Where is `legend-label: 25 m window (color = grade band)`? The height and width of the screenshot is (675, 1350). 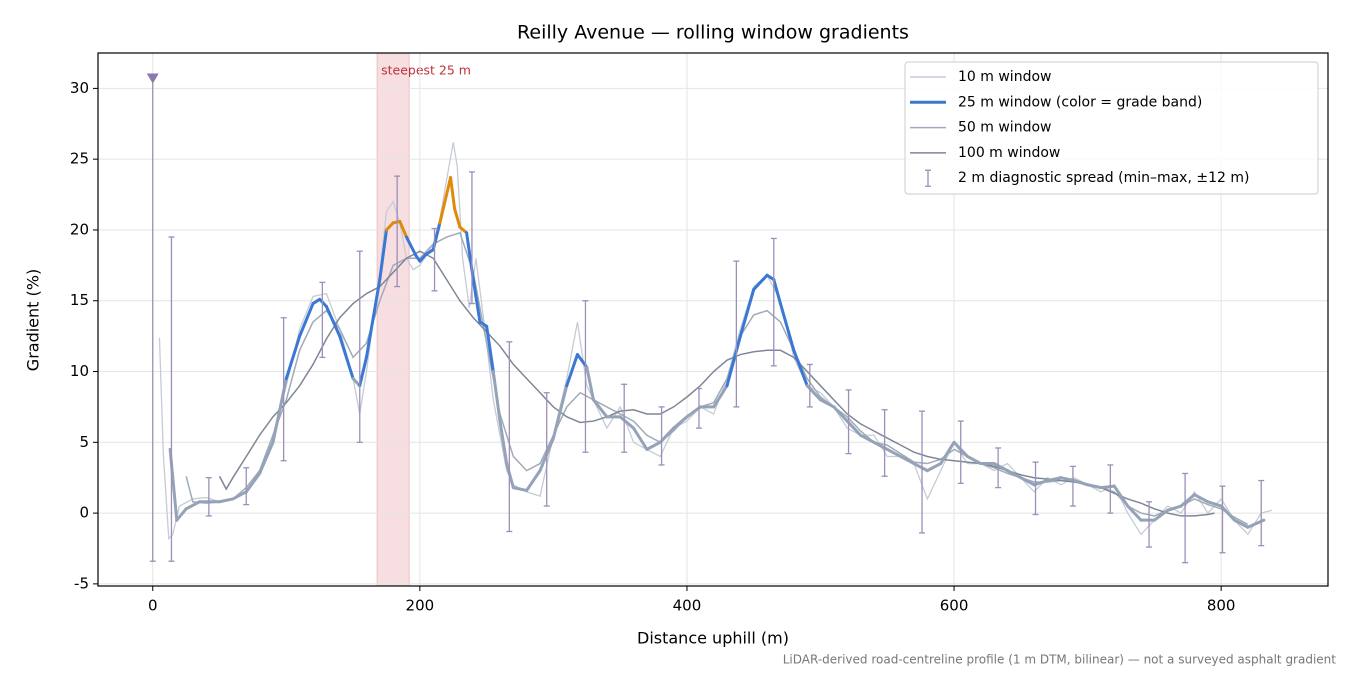
legend-label: 25 m window (color = grade band) is located at coordinates (1080, 102).